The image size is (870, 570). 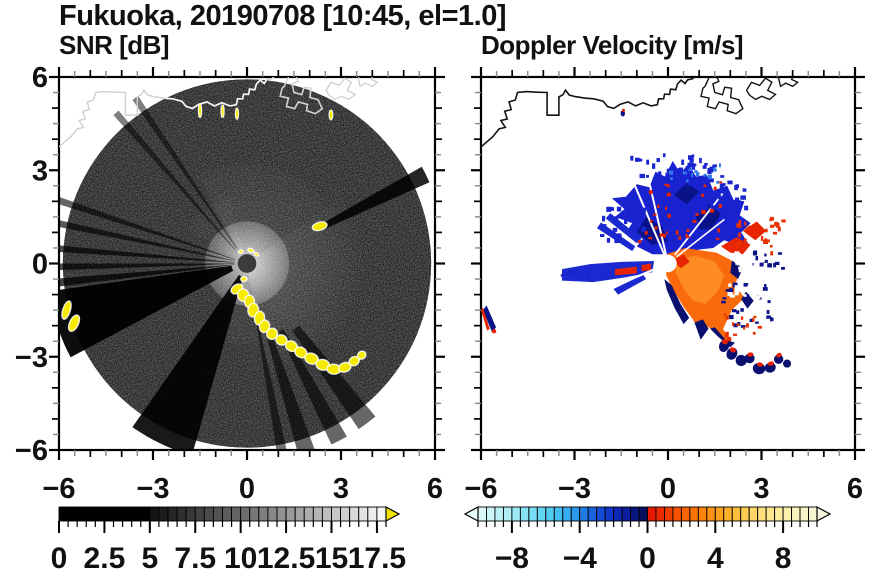 What do you see at coordinates (485, 319) in the screenshot?
I see `velocity-region-west-edge-red` at bounding box center [485, 319].